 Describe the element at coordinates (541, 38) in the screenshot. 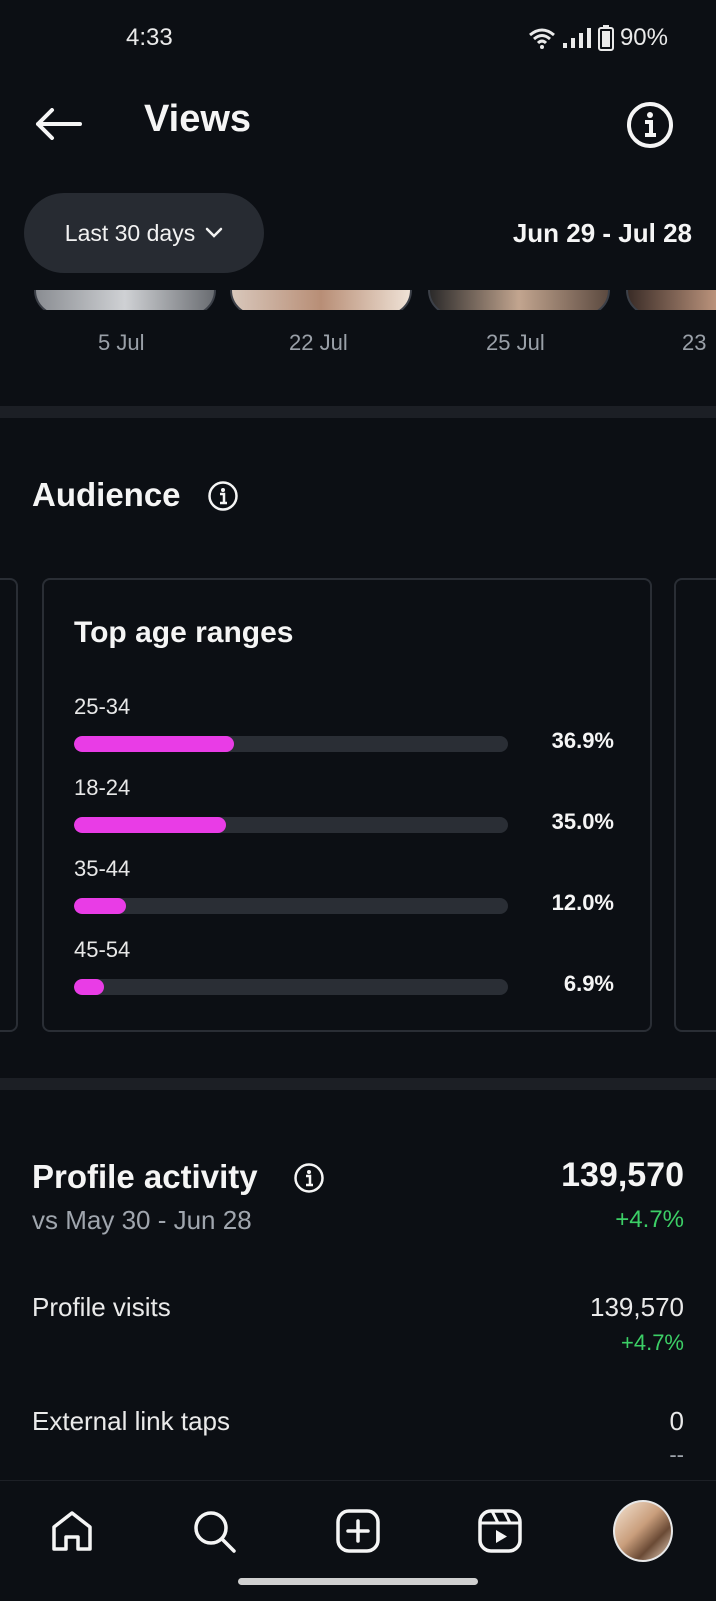

I see `wifi-icon` at that location.